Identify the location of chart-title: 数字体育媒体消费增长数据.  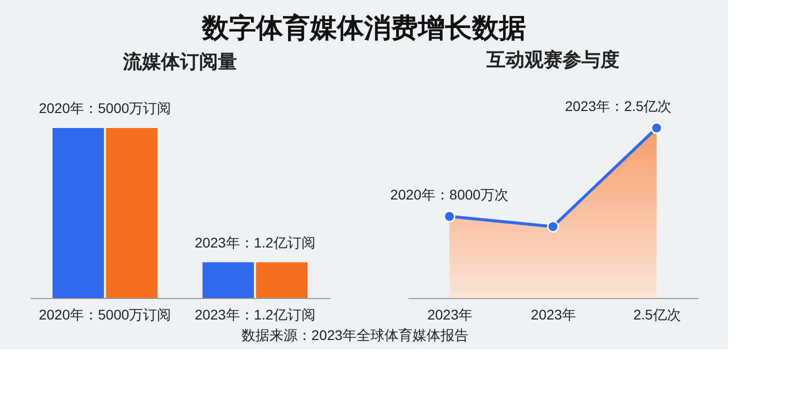
(363, 28).